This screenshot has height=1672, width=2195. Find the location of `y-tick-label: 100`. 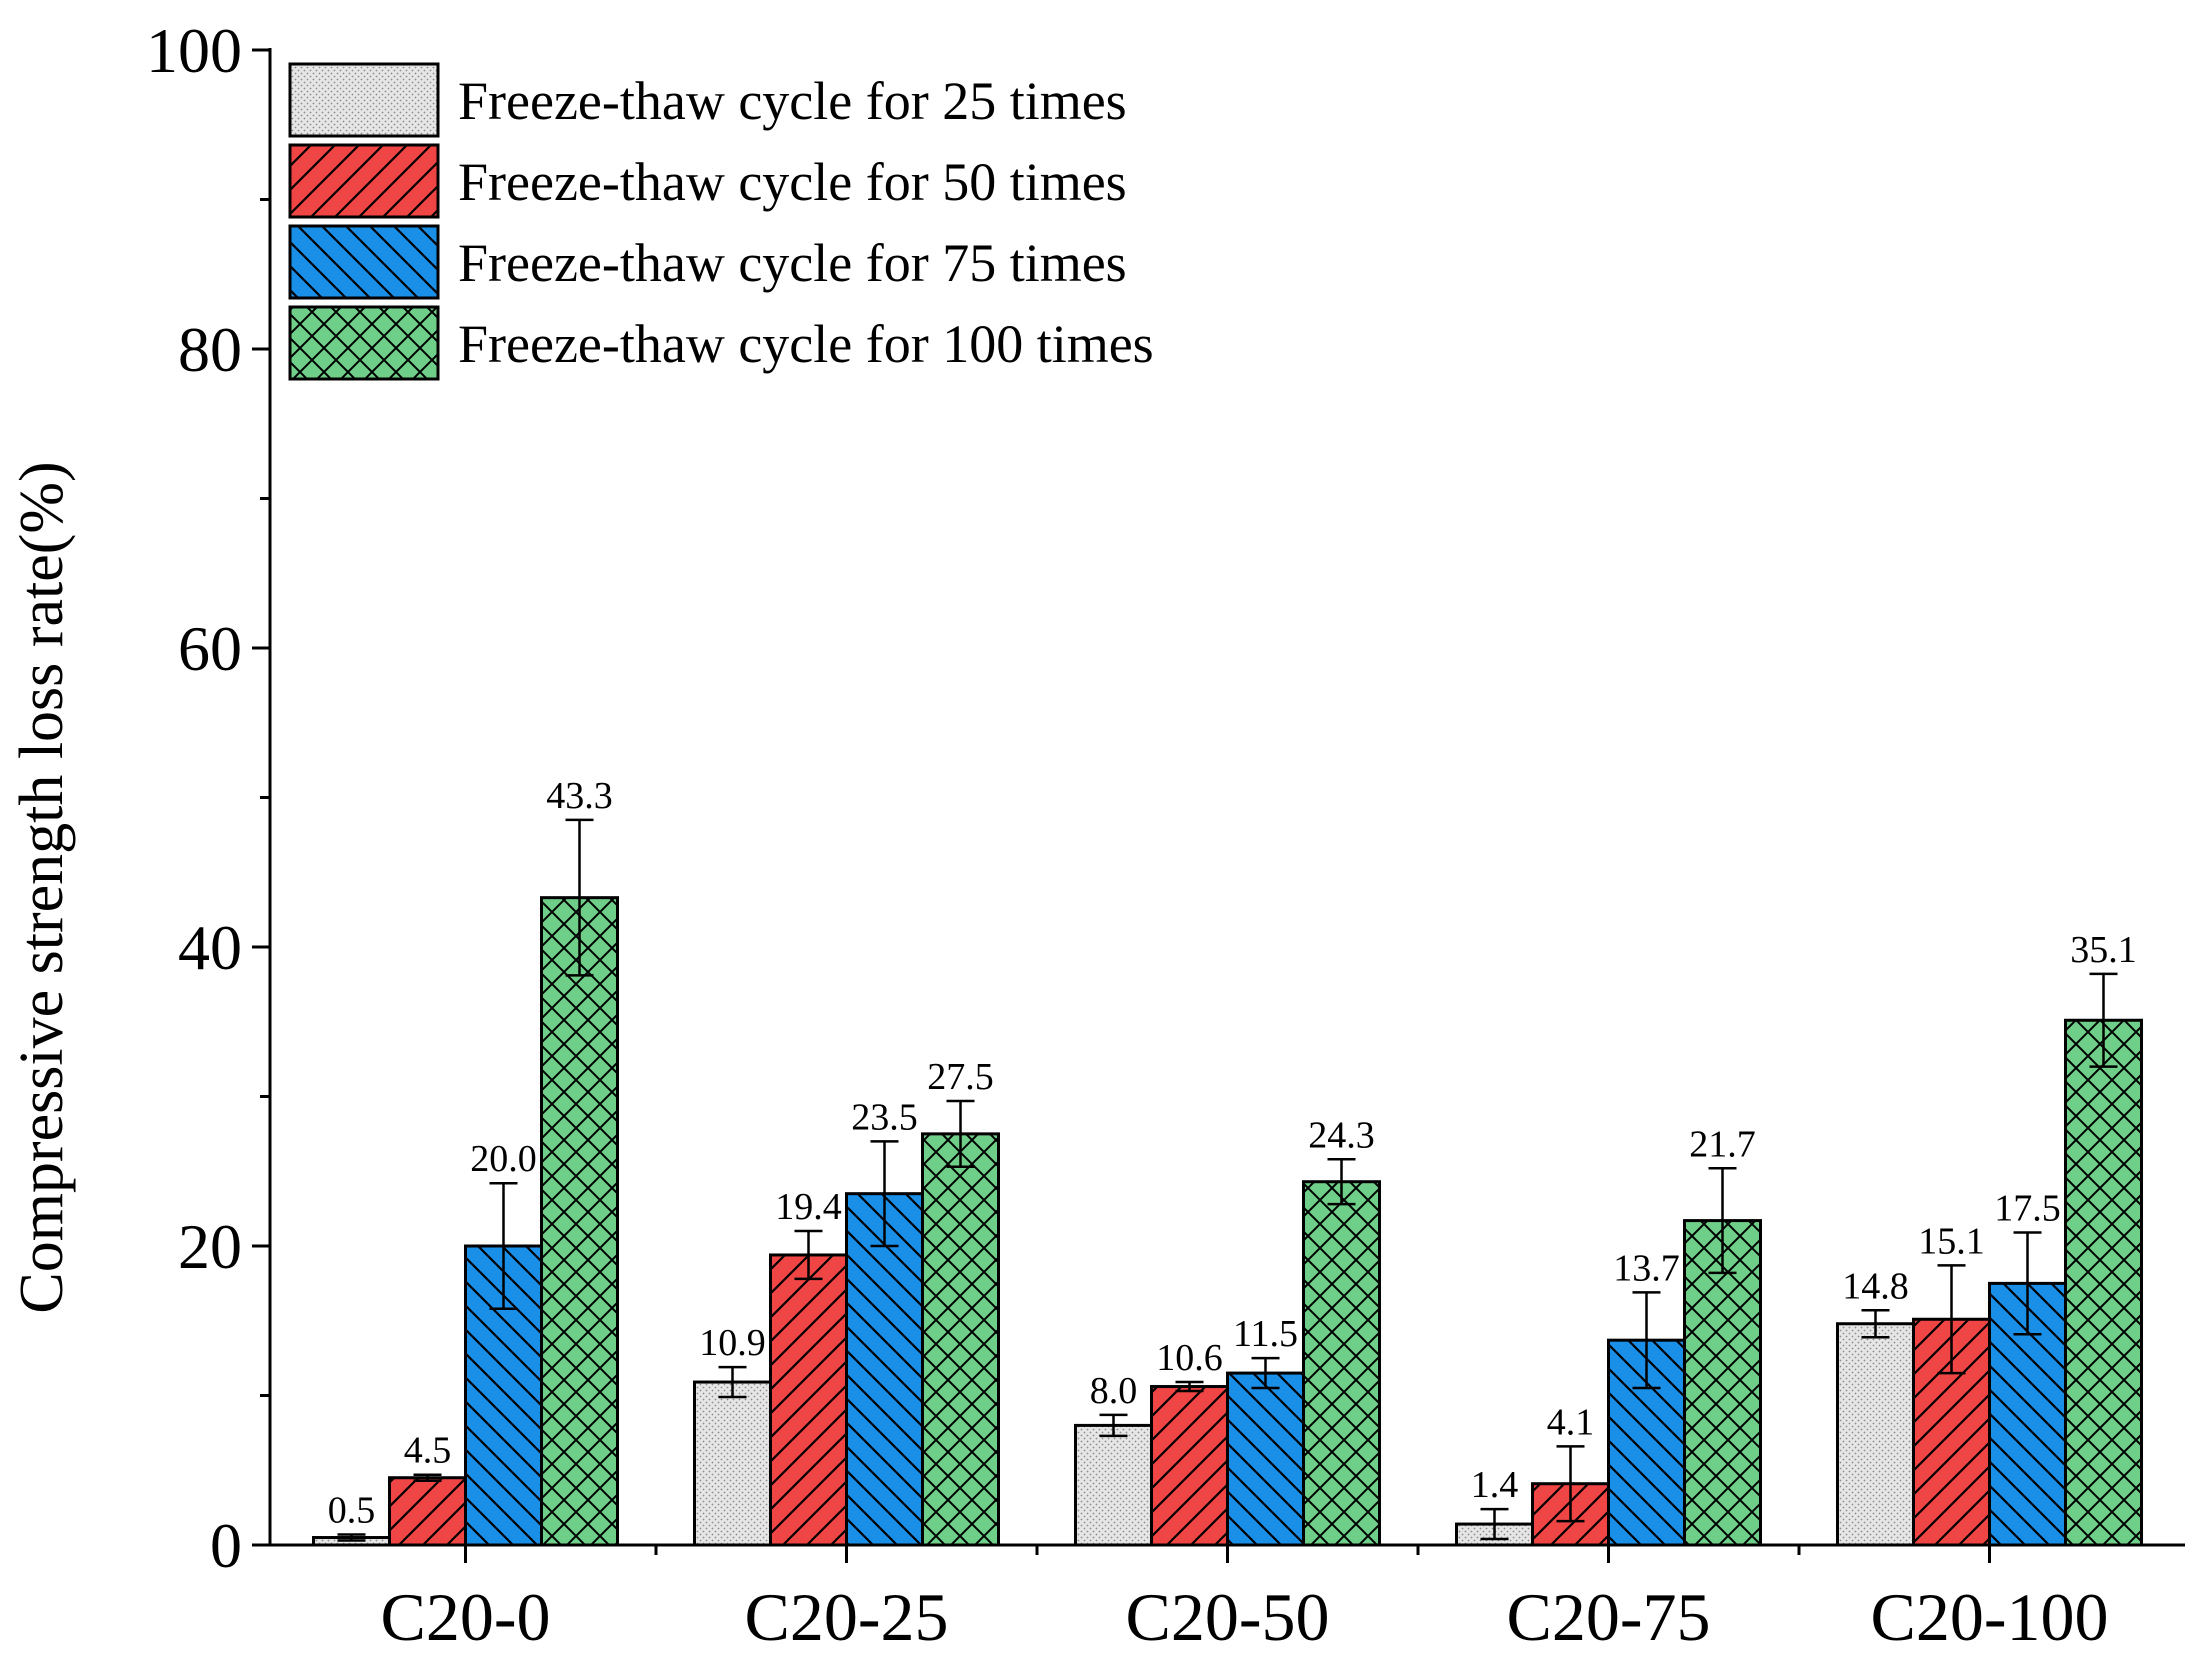

y-tick-label: 100 is located at coordinates (194, 50).